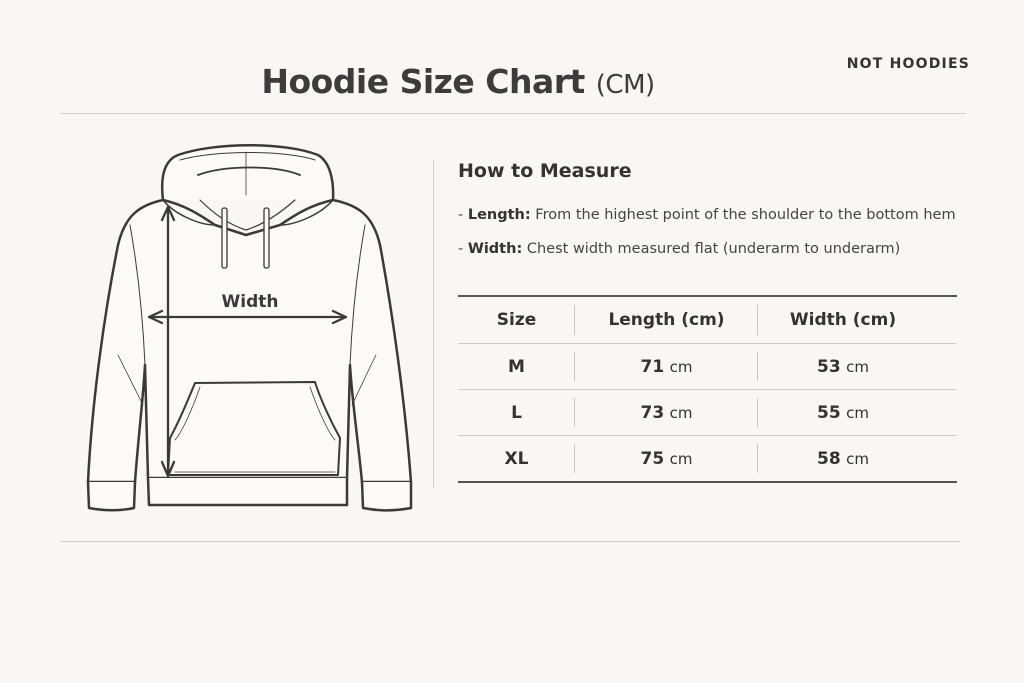  I want to click on cell-width: 53 cm, so click(857, 366).